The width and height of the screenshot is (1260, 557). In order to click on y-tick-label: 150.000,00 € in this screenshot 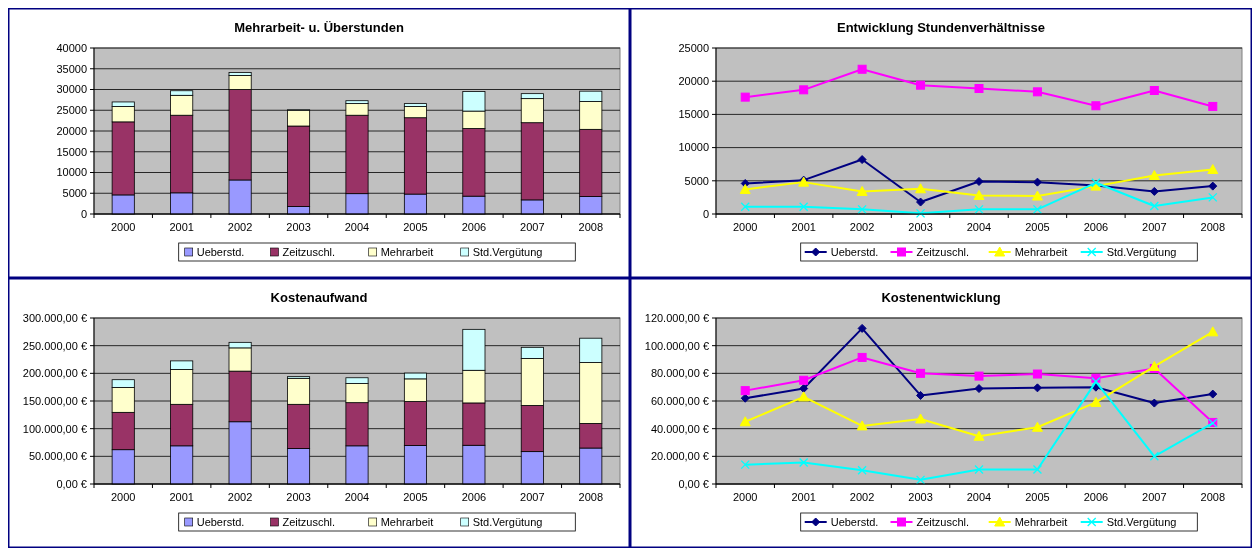, I will do `click(54, 400)`.